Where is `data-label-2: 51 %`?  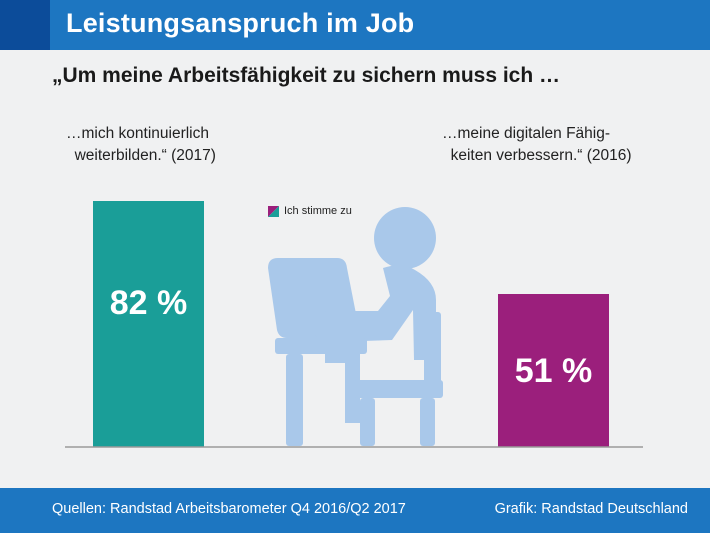 data-label-2: 51 % is located at coordinates (554, 371).